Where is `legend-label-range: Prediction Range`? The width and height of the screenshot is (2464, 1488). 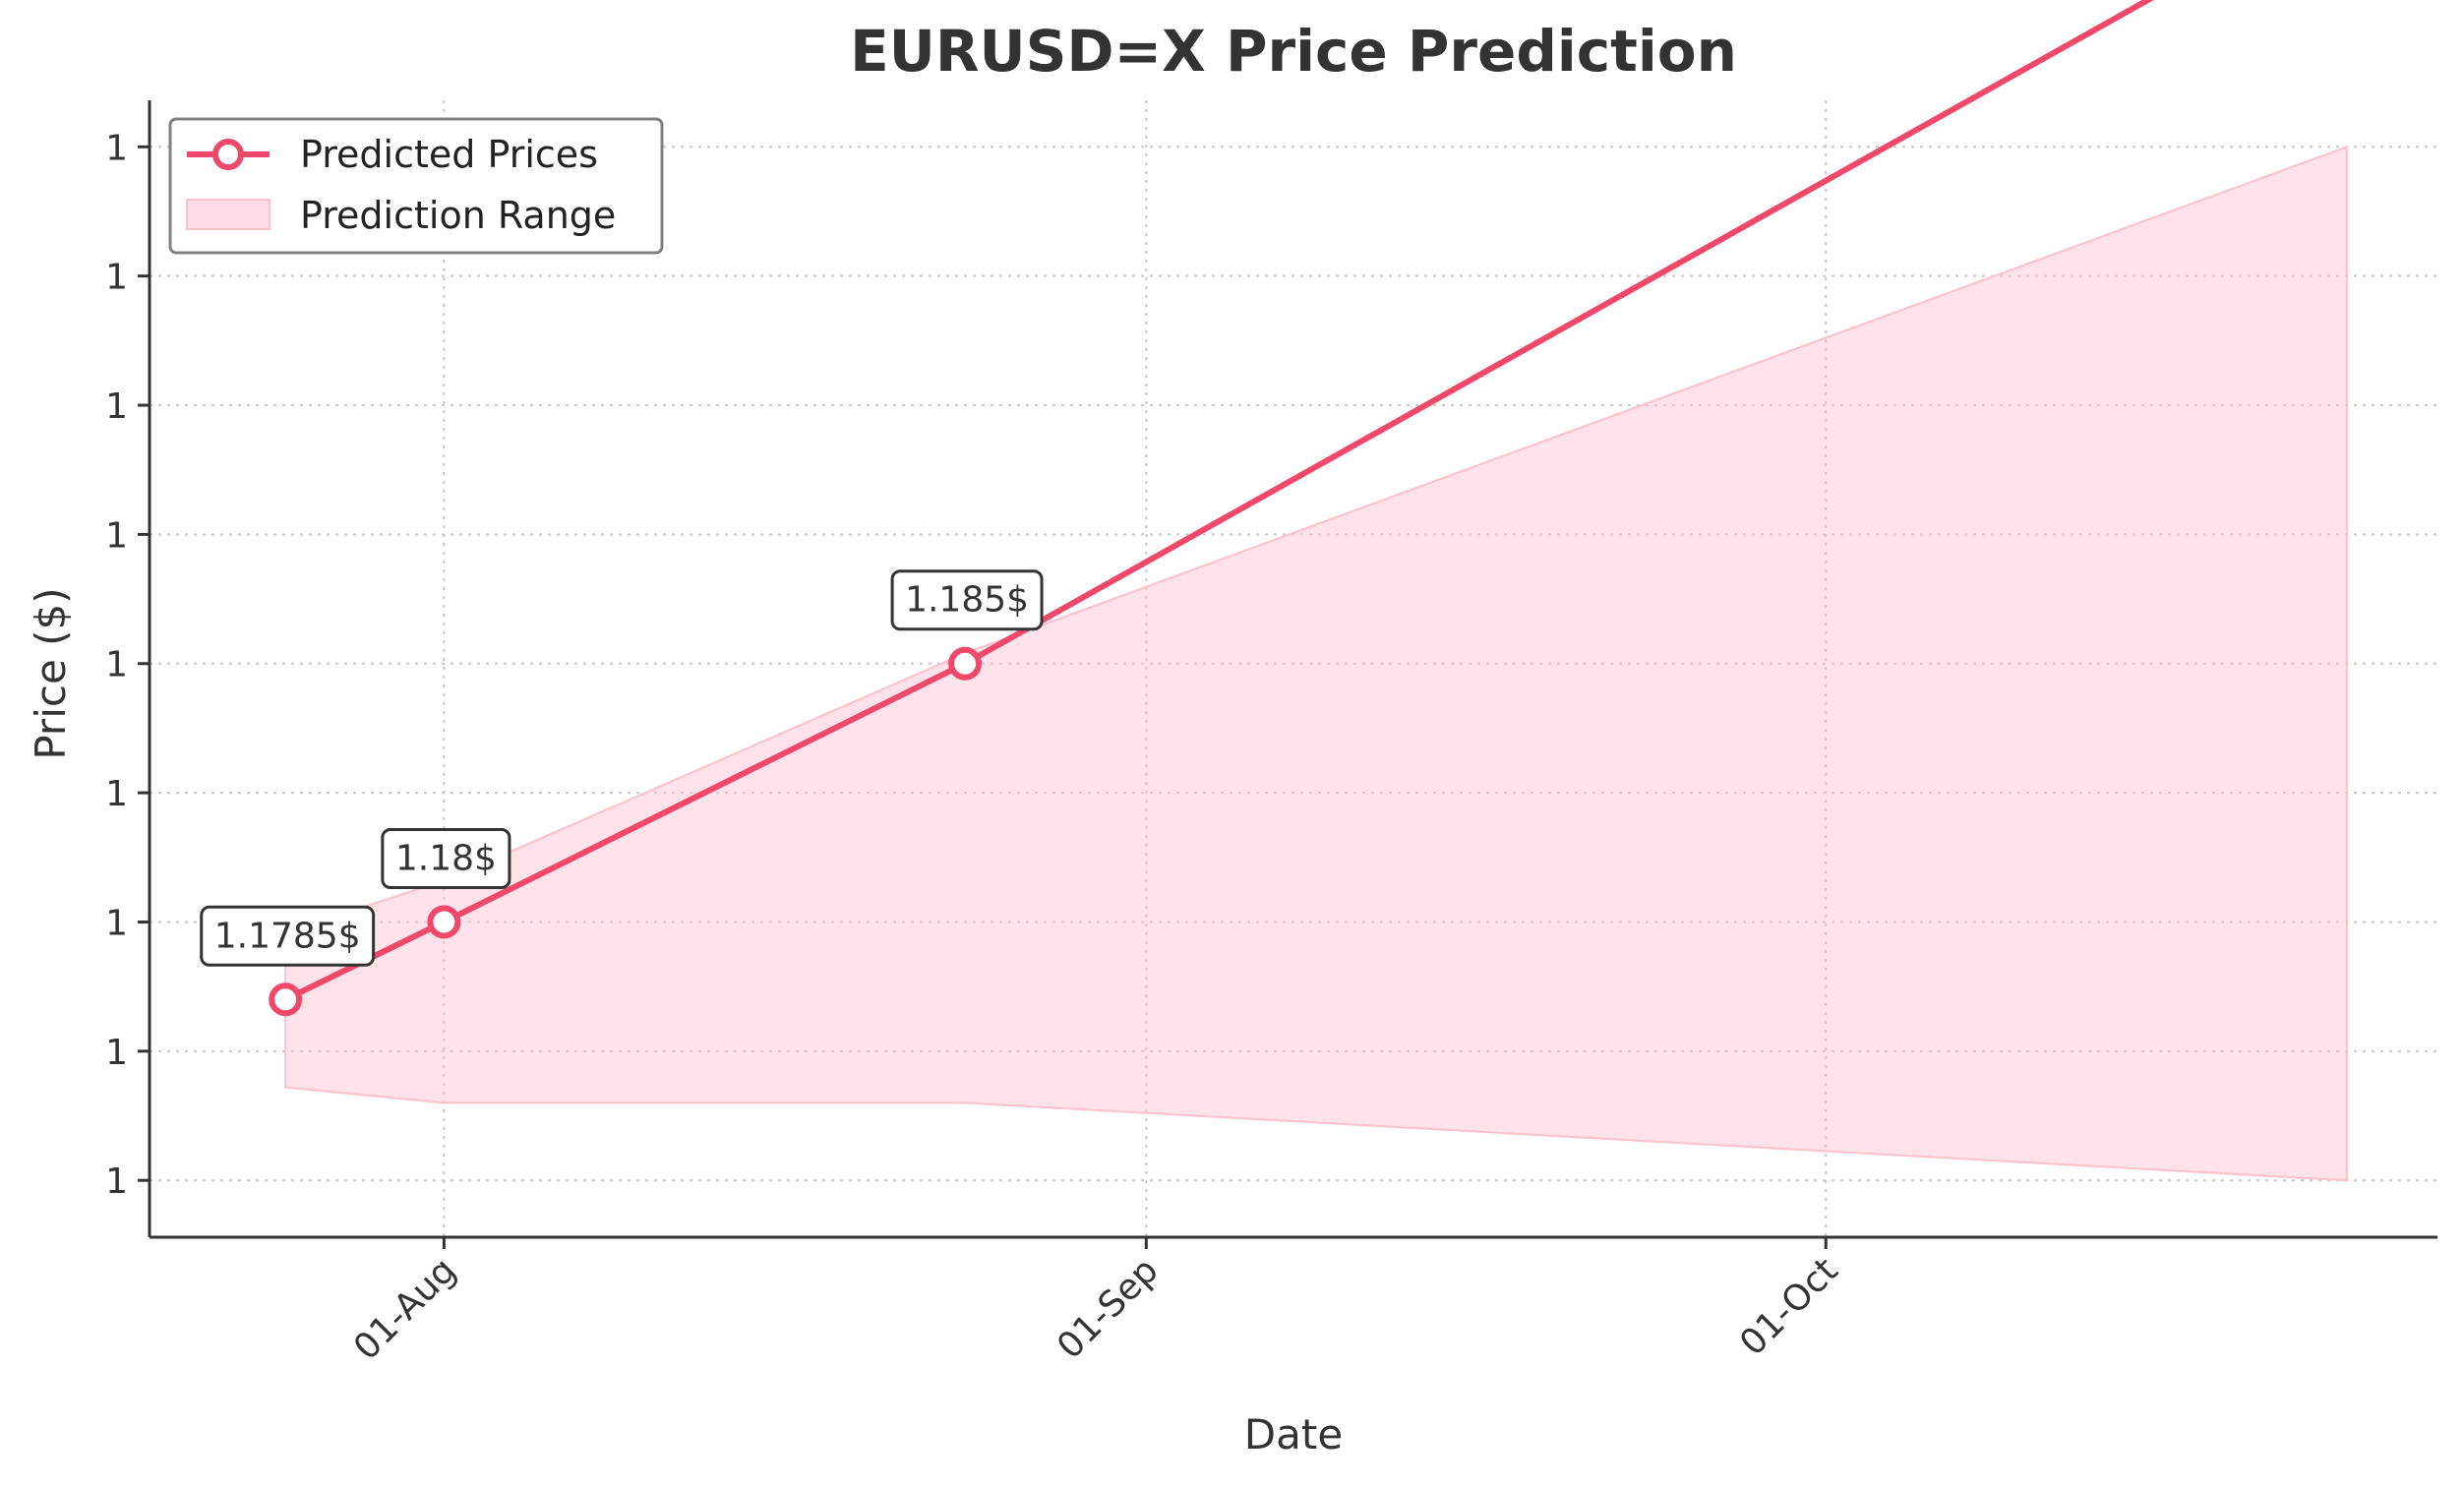 legend-label-range: Prediction Range is located at coordinates (458, 215).